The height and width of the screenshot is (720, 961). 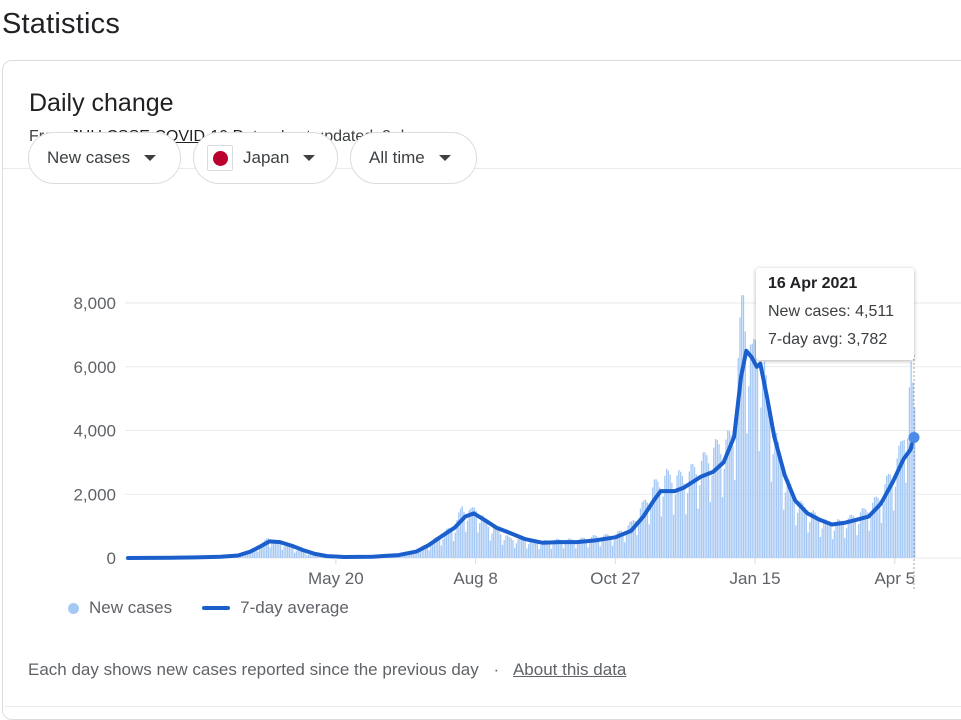 What do you see at coordinates (94, 431) in the screenshot?
I see `y-tick-label: 4,000` at bounding box center [94, 431].